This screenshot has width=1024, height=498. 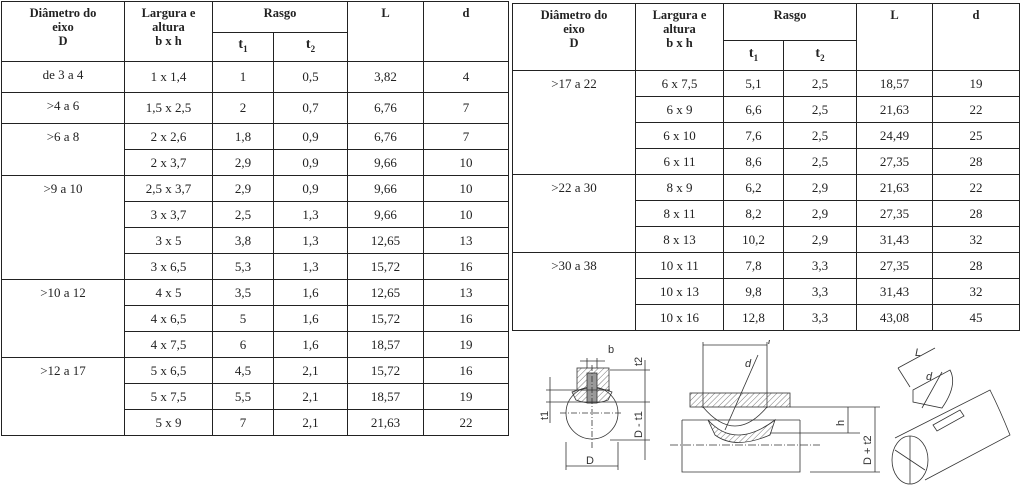 I want to click on cell-t1: 6,6, so click(x=753, y=109).